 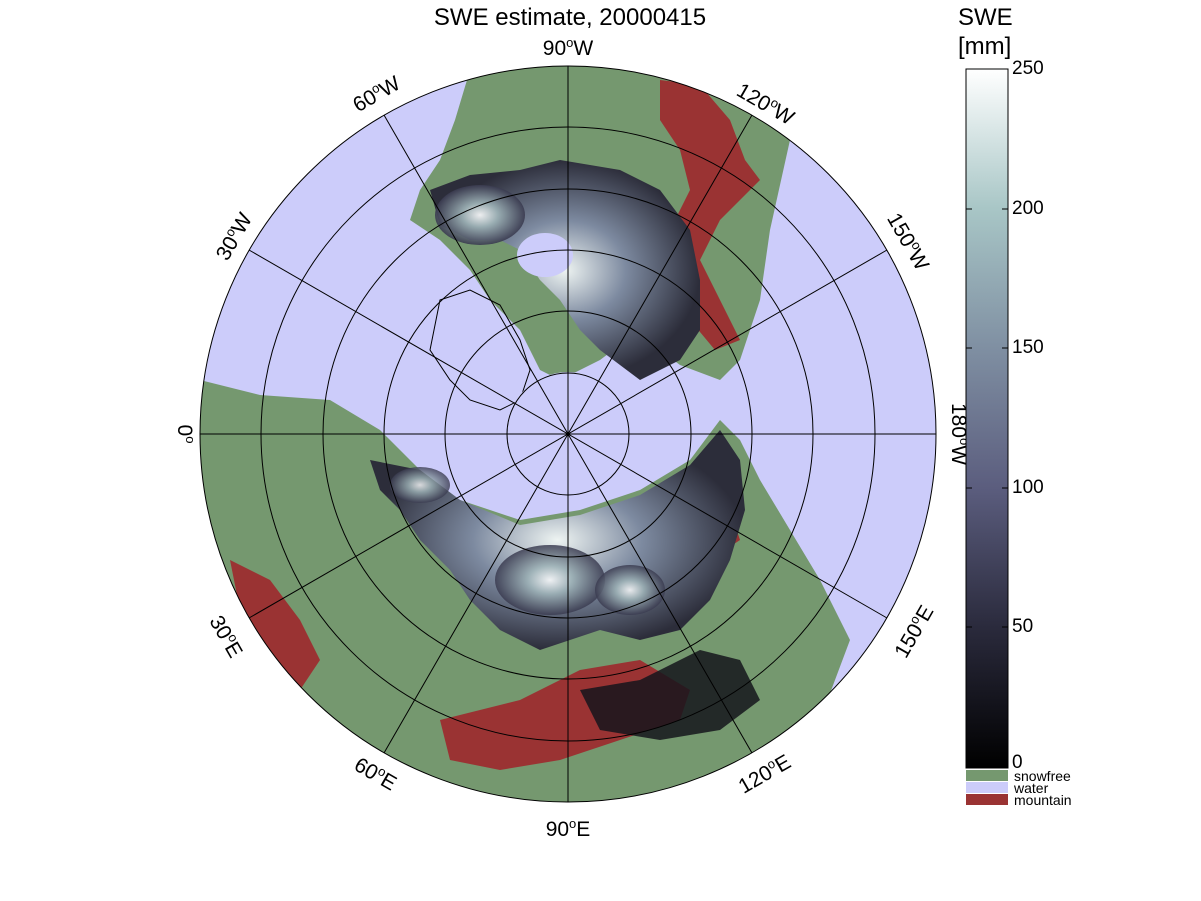 What do you see at coordinates (985, 46) in the screenshot?
I see `colorbar-title-line2: [mm]` at bounding box center [985, 46].